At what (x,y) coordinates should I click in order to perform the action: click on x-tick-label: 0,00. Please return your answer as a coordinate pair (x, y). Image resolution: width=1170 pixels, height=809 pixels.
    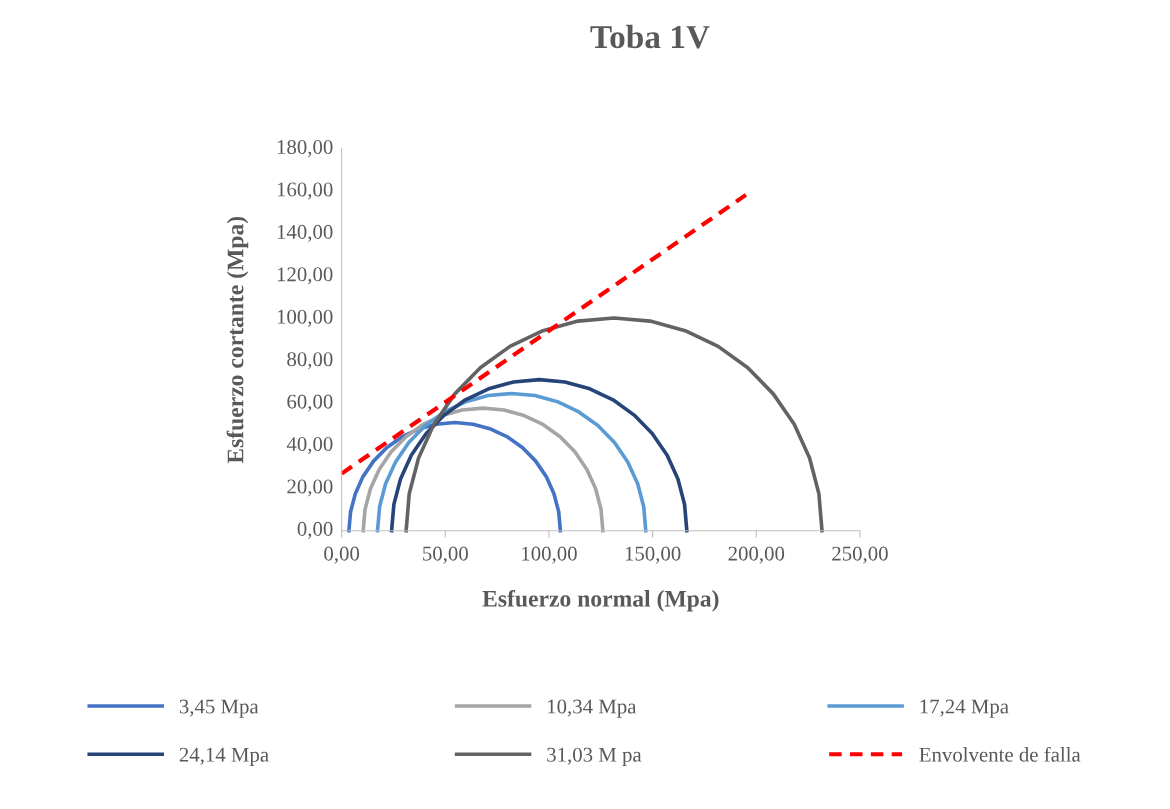
    Looking at the image, I should click on (342, 555).